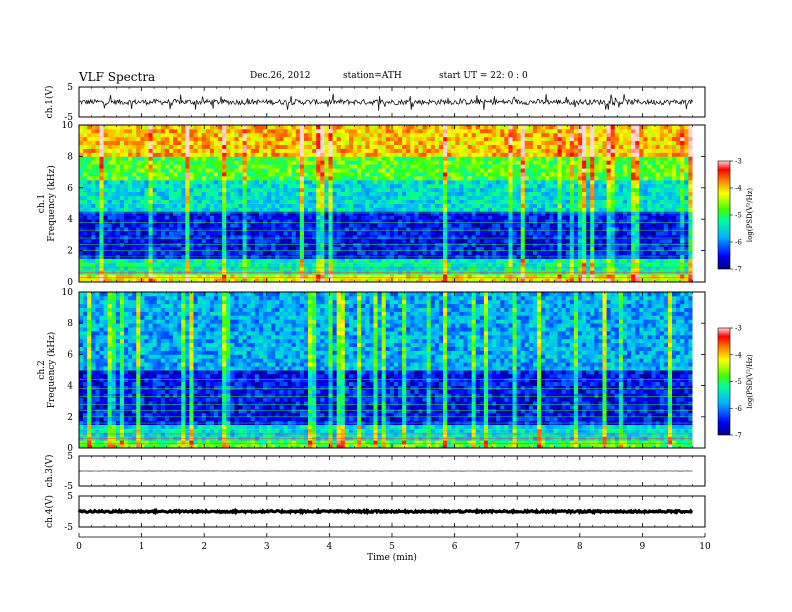  What do you see at coordinates (377, 527) in the screenshot?
I see `ch4-waveform: 5 -5 ch.4(V) 0 1 2 3 4 5 6 7 8 9 10 Time (min)` at bounding box center [377, 527].